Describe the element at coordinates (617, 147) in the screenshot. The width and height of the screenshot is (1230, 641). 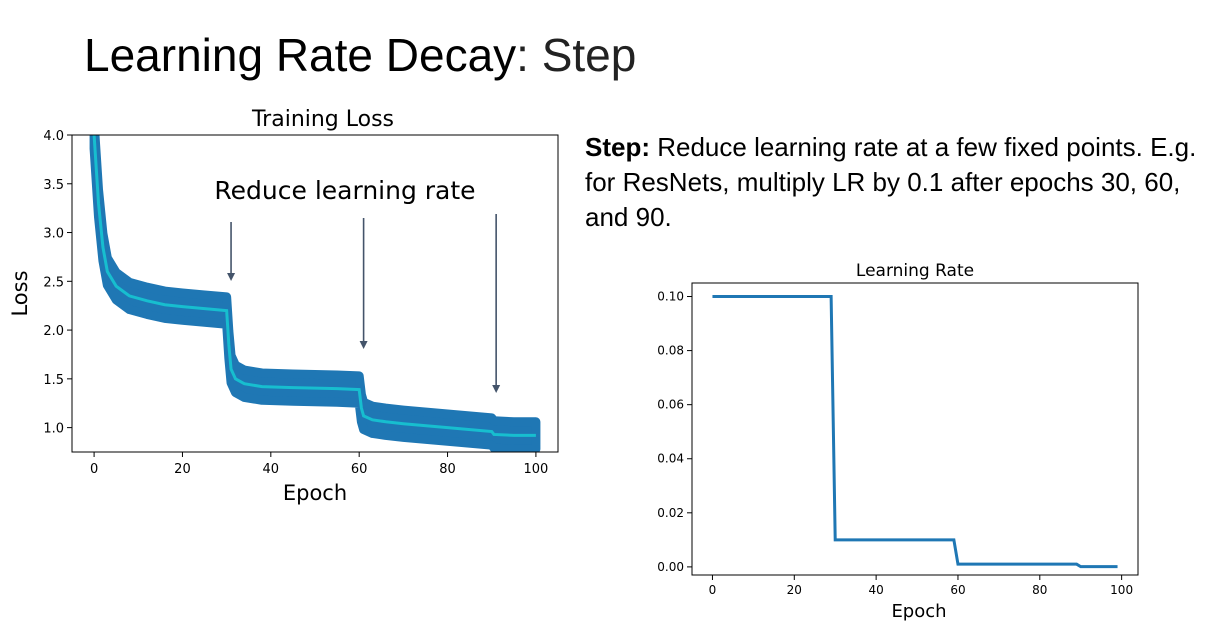
I see `description-bold: Step:` at that location.